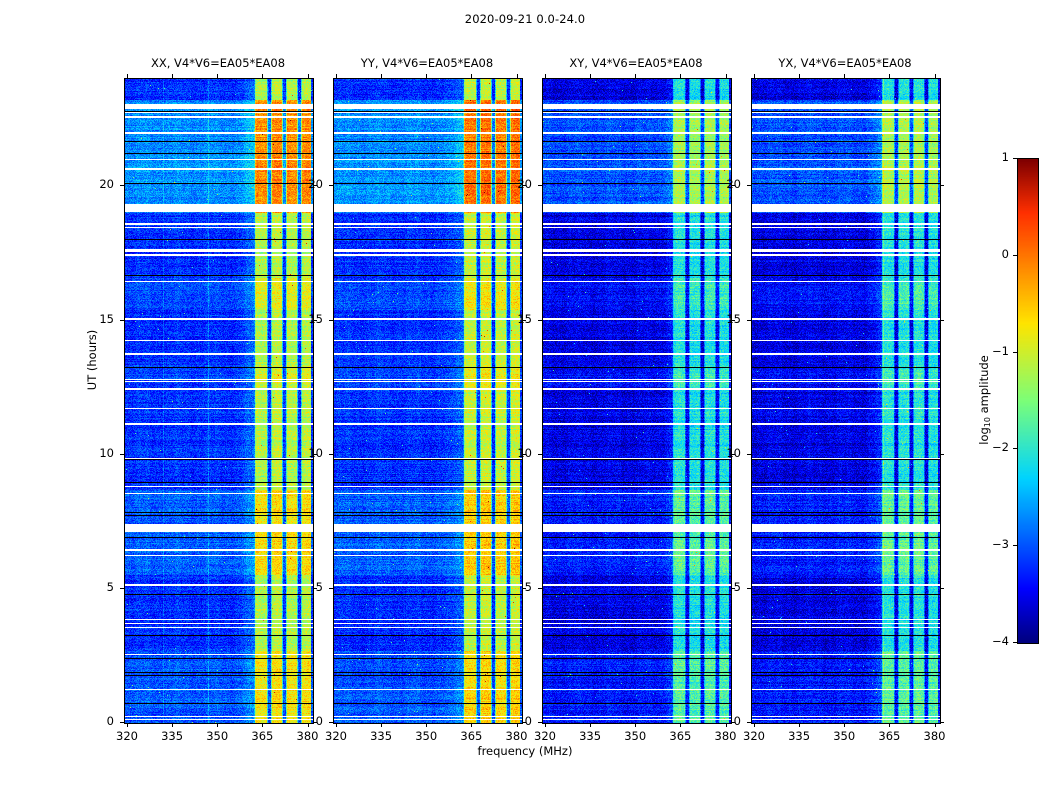  I want to click on panel-image-yx, so click(846, 401).